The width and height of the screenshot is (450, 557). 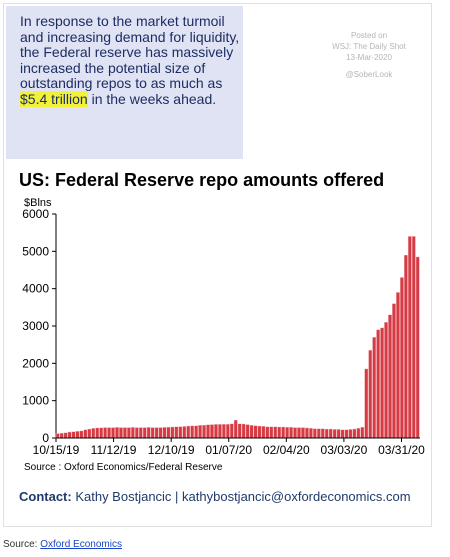 I want to click on y-axis-unit-label: $Blns, so click(x=38, y=203).